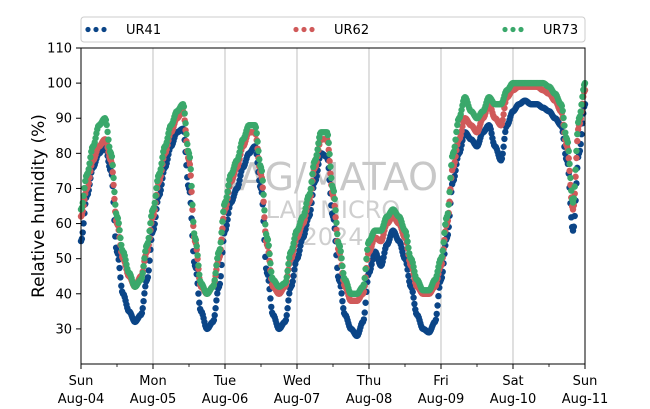 The height and width of the screenshot is (409, 650). Describe the element at coordinates (64, 189) in the screenshot. I see `y-axis: 30 40 50 60 70 80 90 100 110` at that location.